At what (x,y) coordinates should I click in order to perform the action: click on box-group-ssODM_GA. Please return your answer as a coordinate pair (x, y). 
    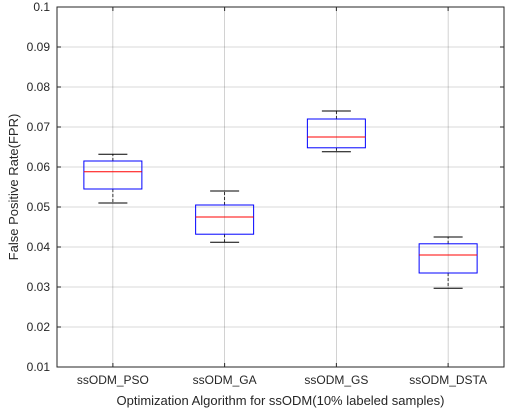
    Looking at the image, I should click on (225, 216).